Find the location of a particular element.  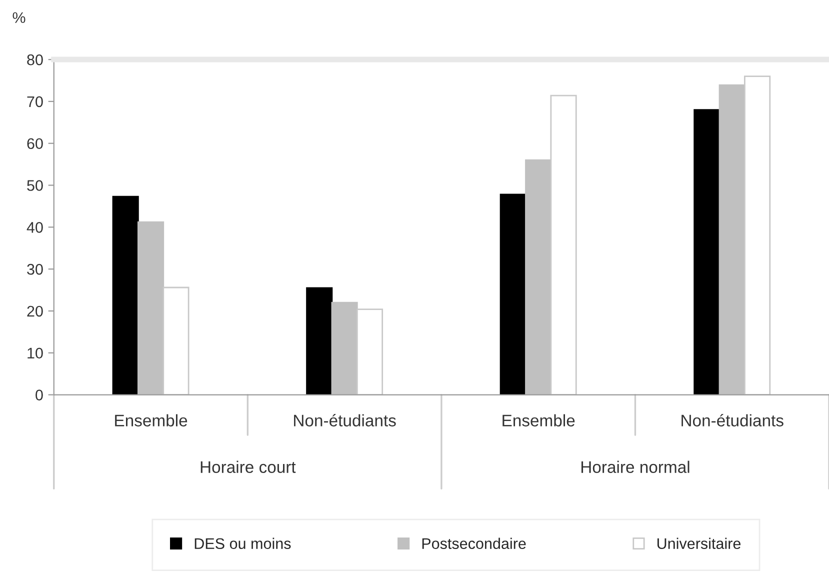

text: Horaire normal is located at coordinates (635, 466).